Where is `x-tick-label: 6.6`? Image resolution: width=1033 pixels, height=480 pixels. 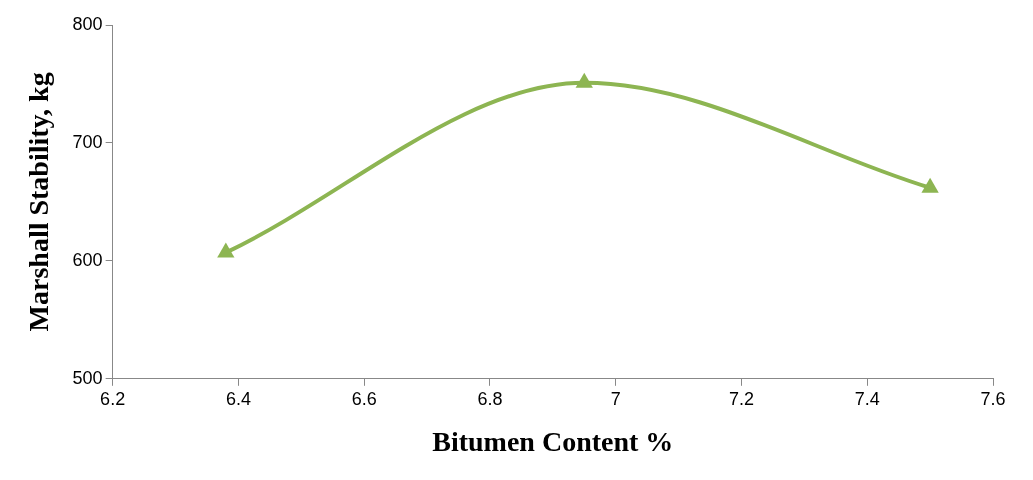 x-tick-label: 6.6 is located at coordinates (364, 398).